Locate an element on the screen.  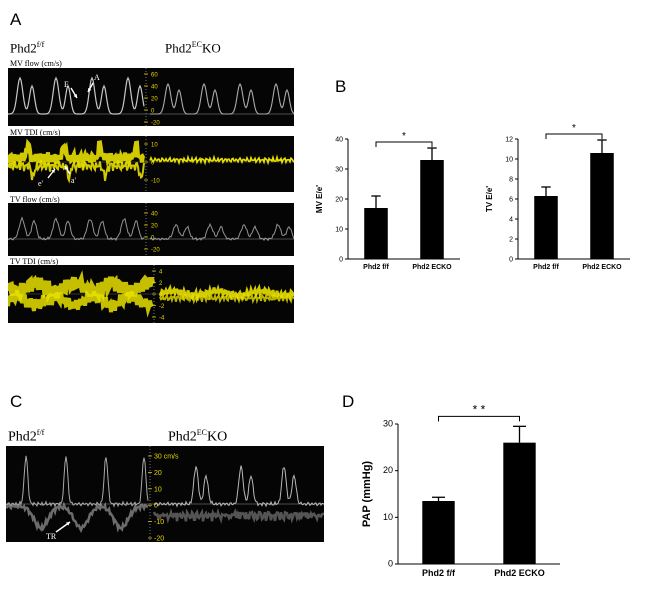
tr-doppler-trace: 30 cm/s 20 10 0 -10 -20 TR is located at coordinates (165, 494).